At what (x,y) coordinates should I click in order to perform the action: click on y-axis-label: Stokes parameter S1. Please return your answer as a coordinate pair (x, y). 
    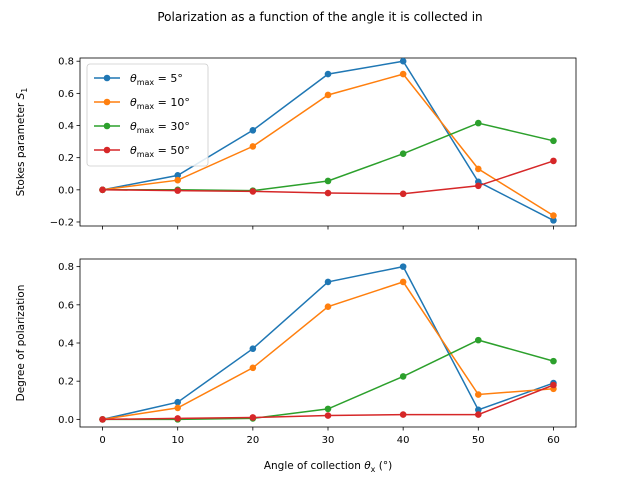
    Looking at the image, I should click on (22, 142).